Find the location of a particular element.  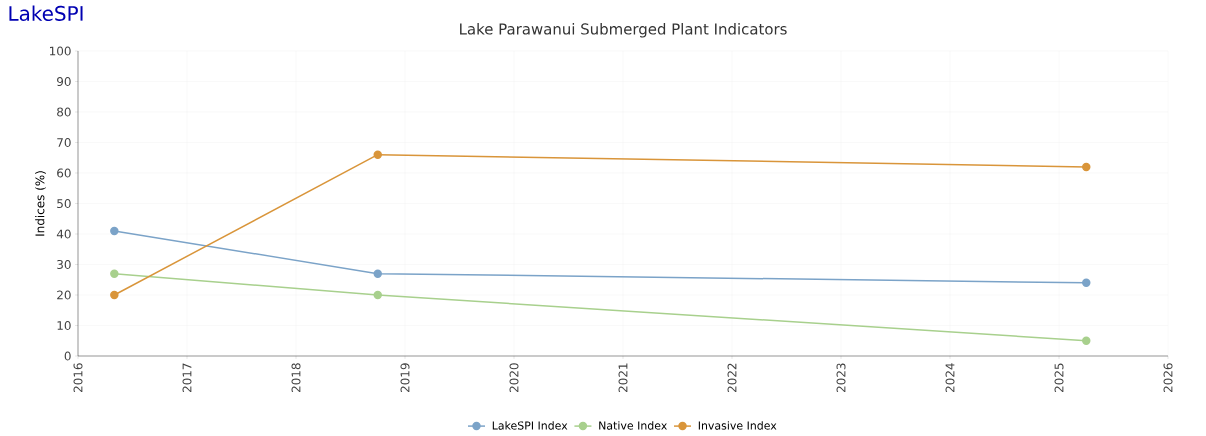

x-tick-label: 2020 is located at coordinates (514, 378).